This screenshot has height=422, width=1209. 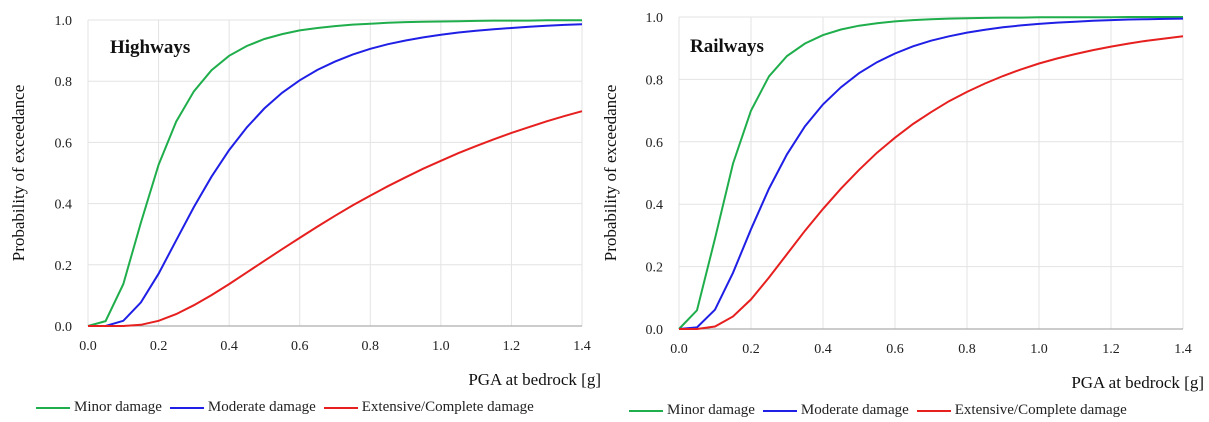 I want to click on chart-title: Highways, so click(x=150, y=47).